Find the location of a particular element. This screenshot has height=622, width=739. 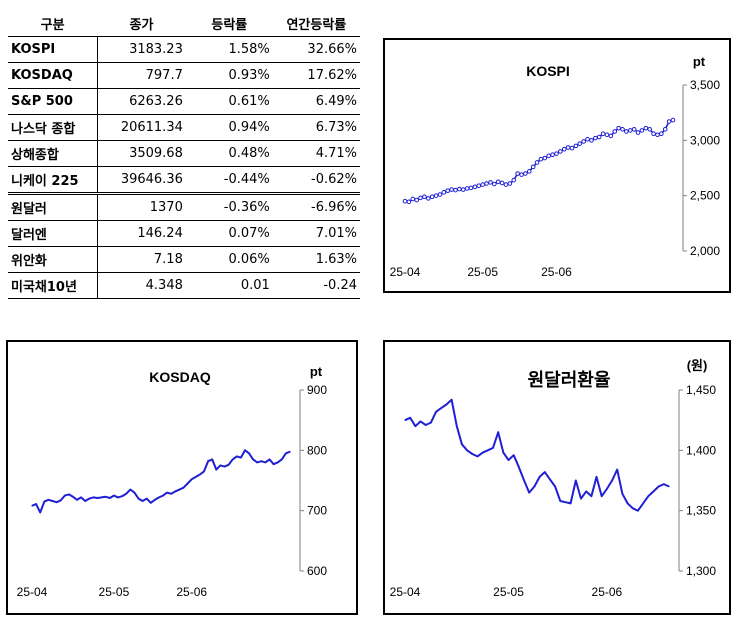

y-tick-label: 800 is located at coordinates (317, 450).